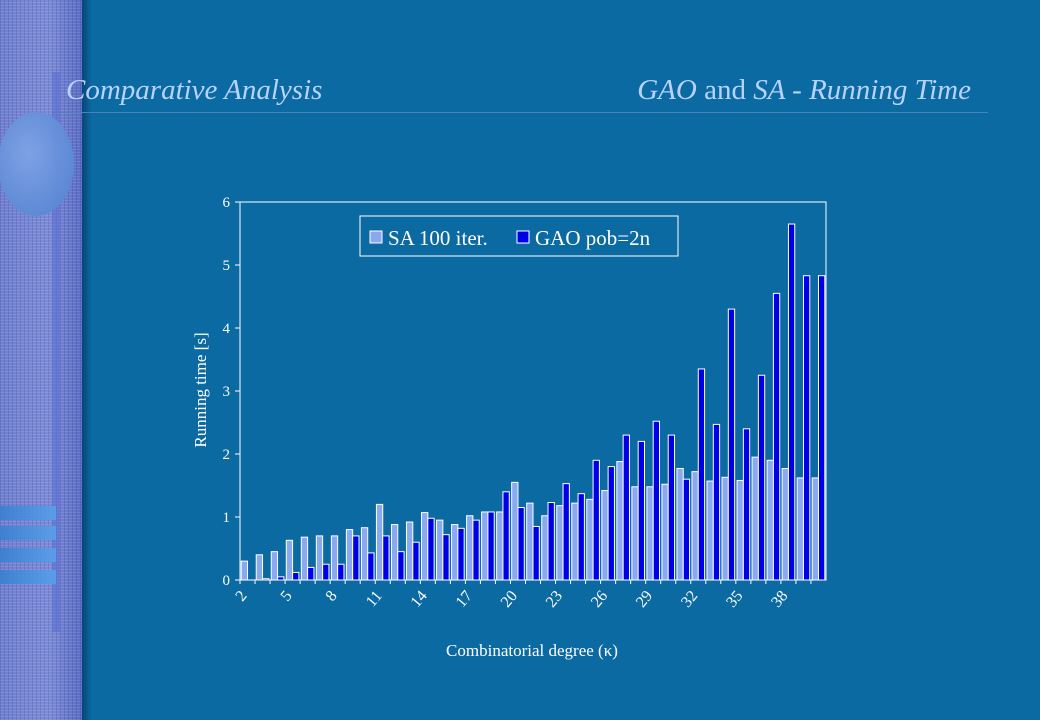 This screenshot has width=1040, height=720. Describe the element at coordinates (37, 164) in the screenshot. I see `decorative-oval` at that location.